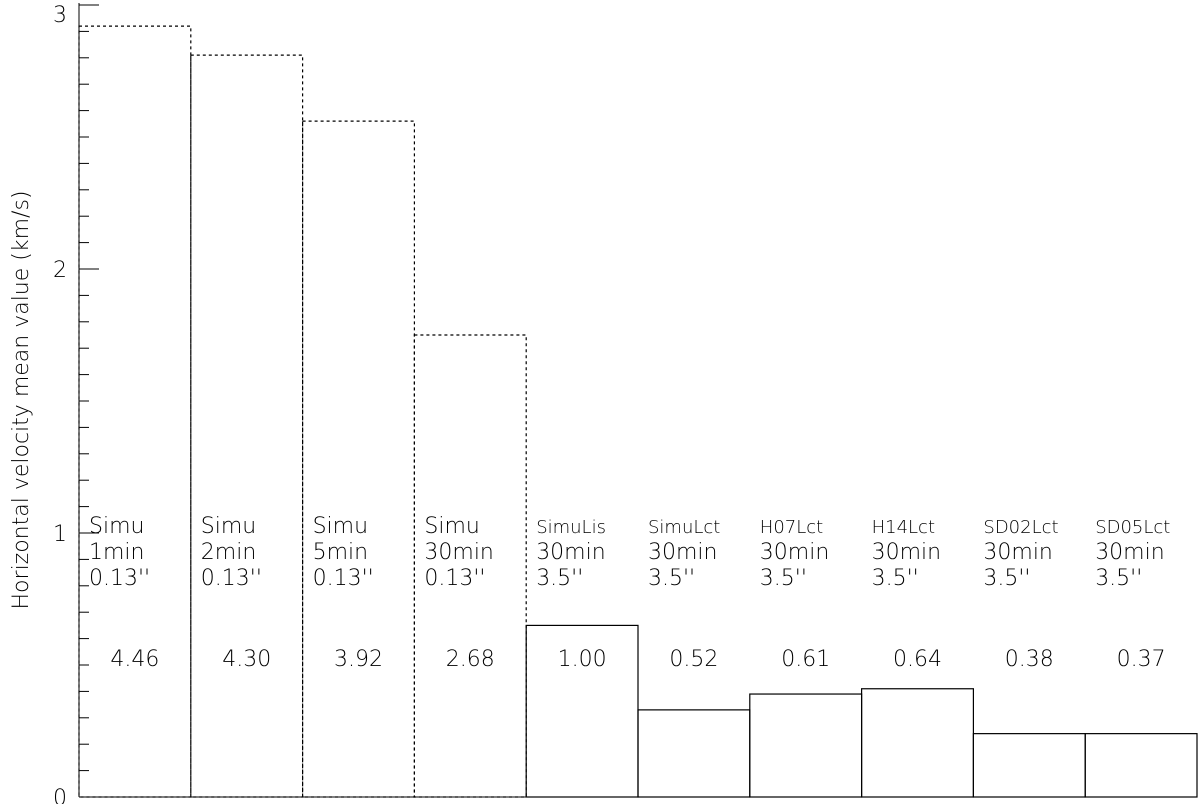 This screenshot has height=808, width=1200. Describe the element at coordinates (805, 659) in the screenshot. I see `ratio-label: 0.61` at that location.